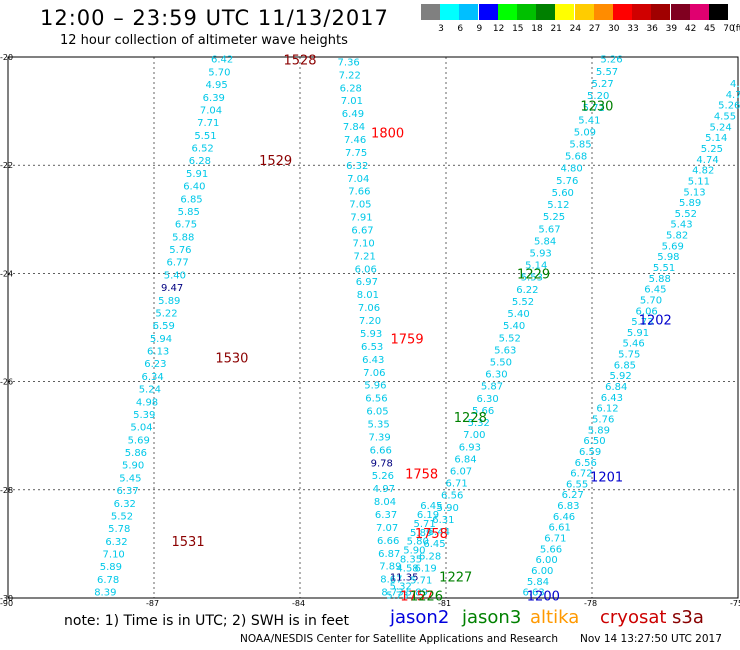 The height and width of the screenshot is (650, 740). I want to click on wave-height-value: 5.32, so click(479, 423).